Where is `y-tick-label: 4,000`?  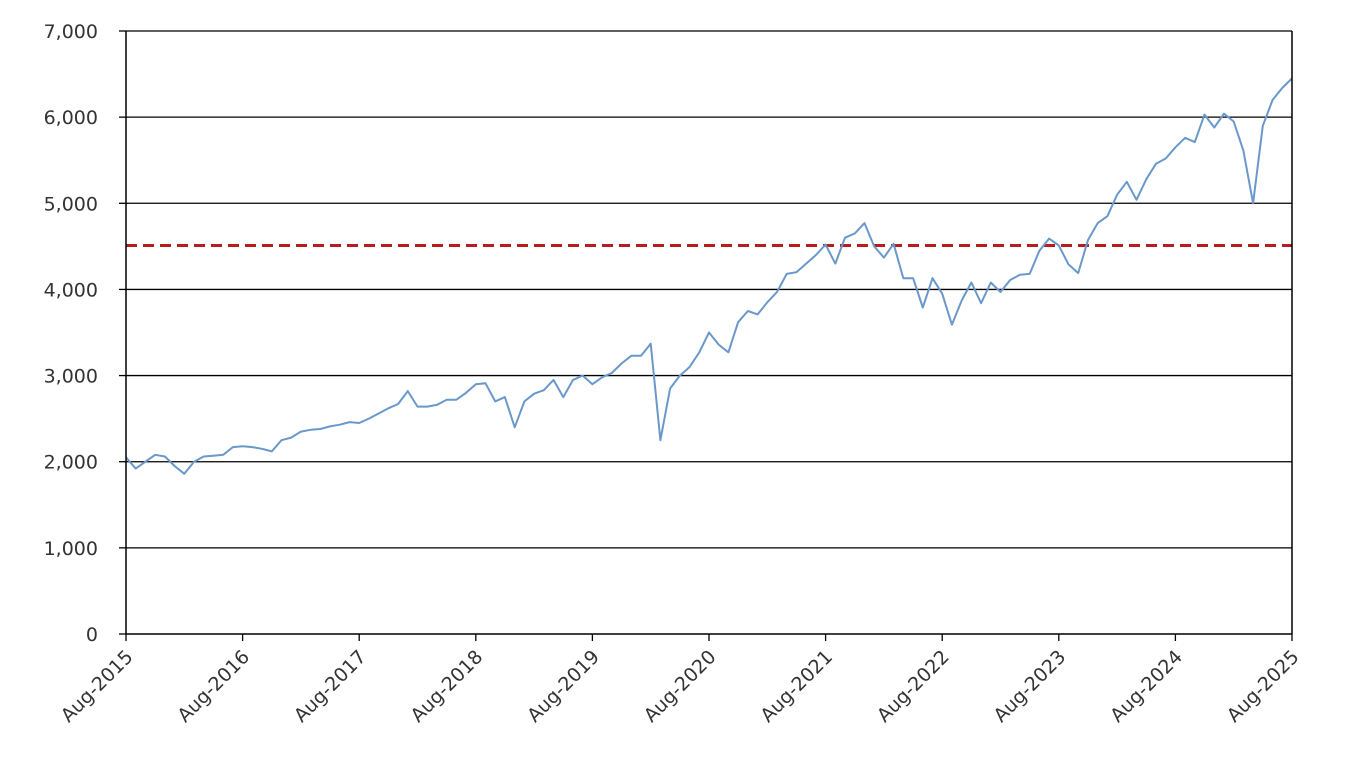 y-tick-label: 4,000 is located at coordinates (71, 290).